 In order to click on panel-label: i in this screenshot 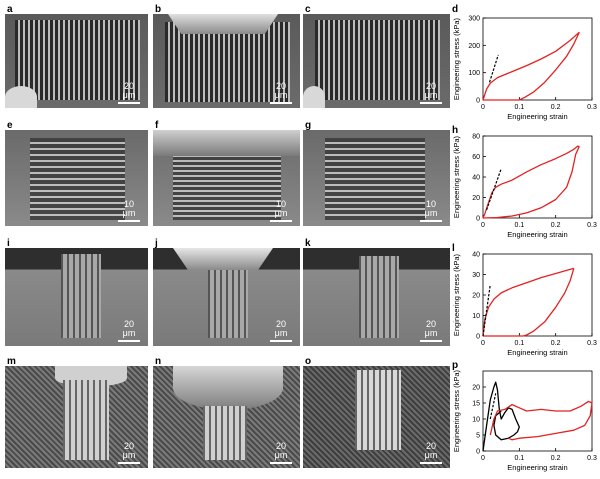, I will do `click(8, 243)`.